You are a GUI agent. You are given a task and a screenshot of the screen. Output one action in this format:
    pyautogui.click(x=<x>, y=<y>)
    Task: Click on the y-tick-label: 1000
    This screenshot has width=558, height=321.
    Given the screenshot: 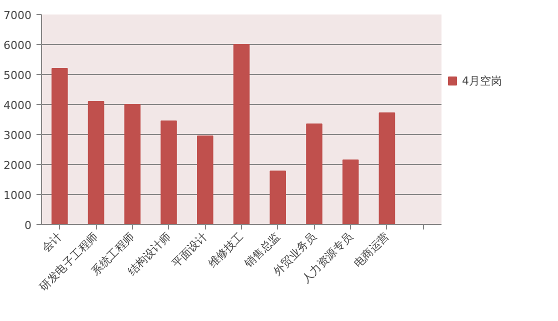 What is the action you would take?
    pyautogui.click(x=18, y=195)
    